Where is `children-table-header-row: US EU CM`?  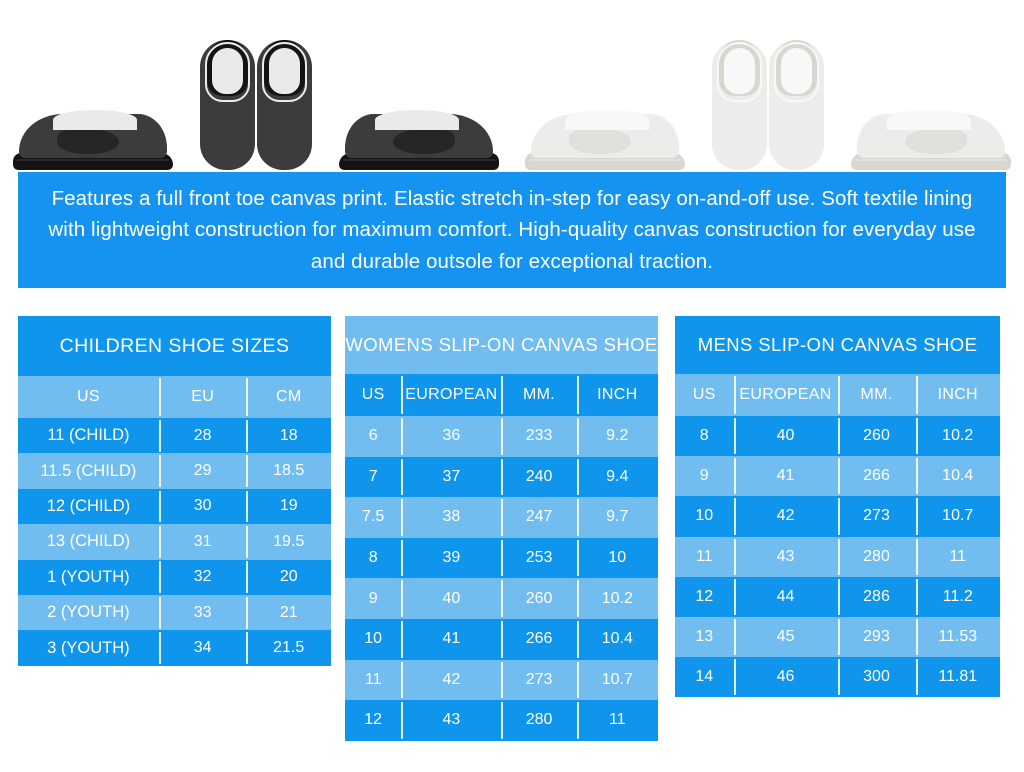
children-table-header-row: US EU CM is located at coordinates (174, 397).